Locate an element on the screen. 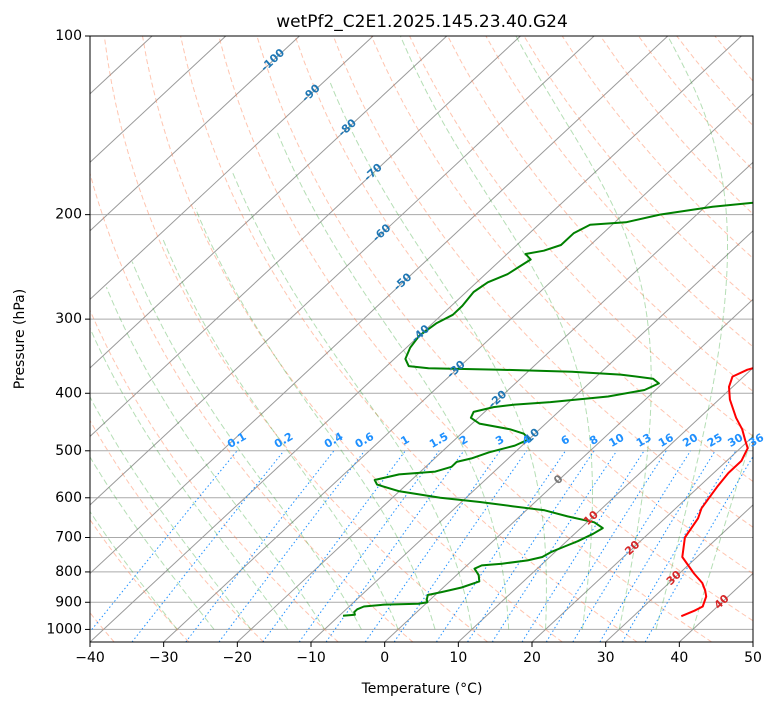 The image size is (775, 708). mixing-ratio-label: 13 is located at coordinates (644, 440).